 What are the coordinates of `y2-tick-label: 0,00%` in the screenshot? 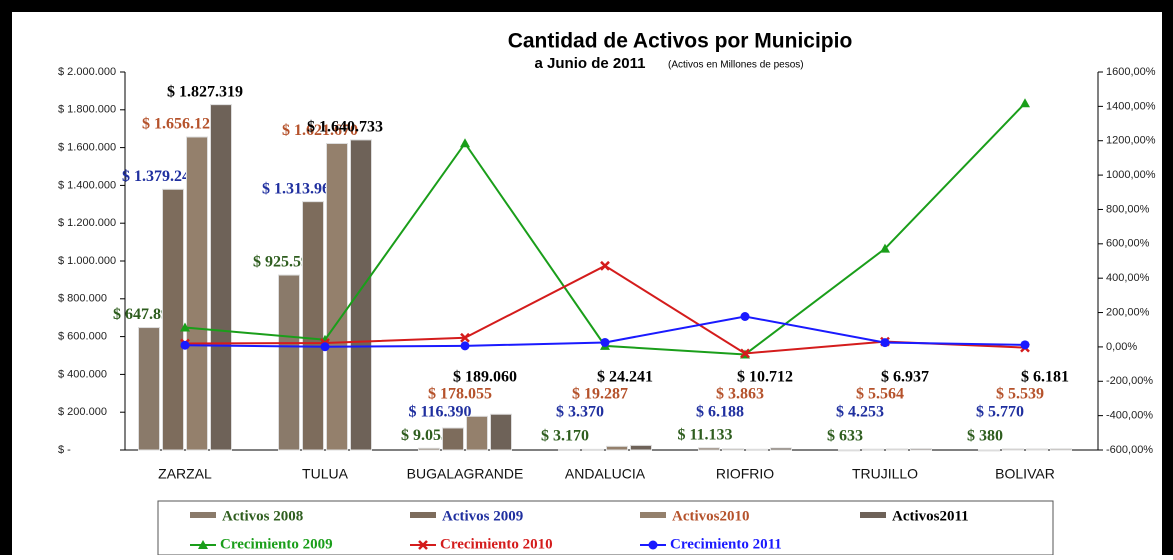 It's located at (1121, 347).